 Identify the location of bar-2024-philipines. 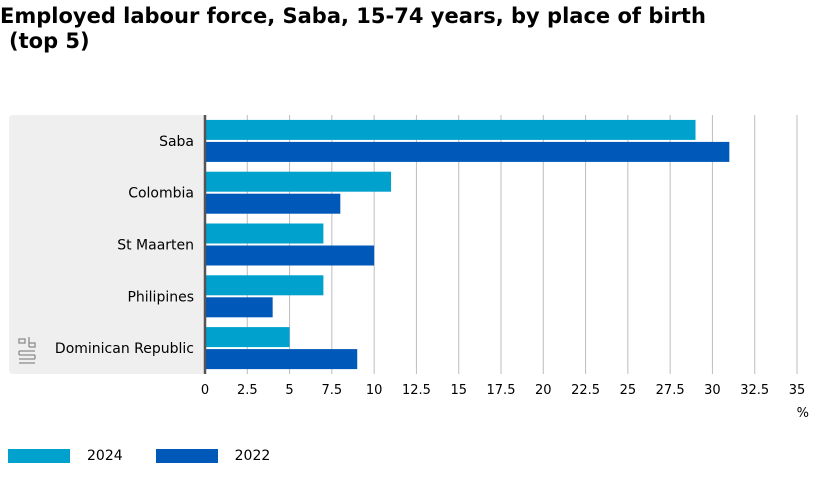
(264, 285).